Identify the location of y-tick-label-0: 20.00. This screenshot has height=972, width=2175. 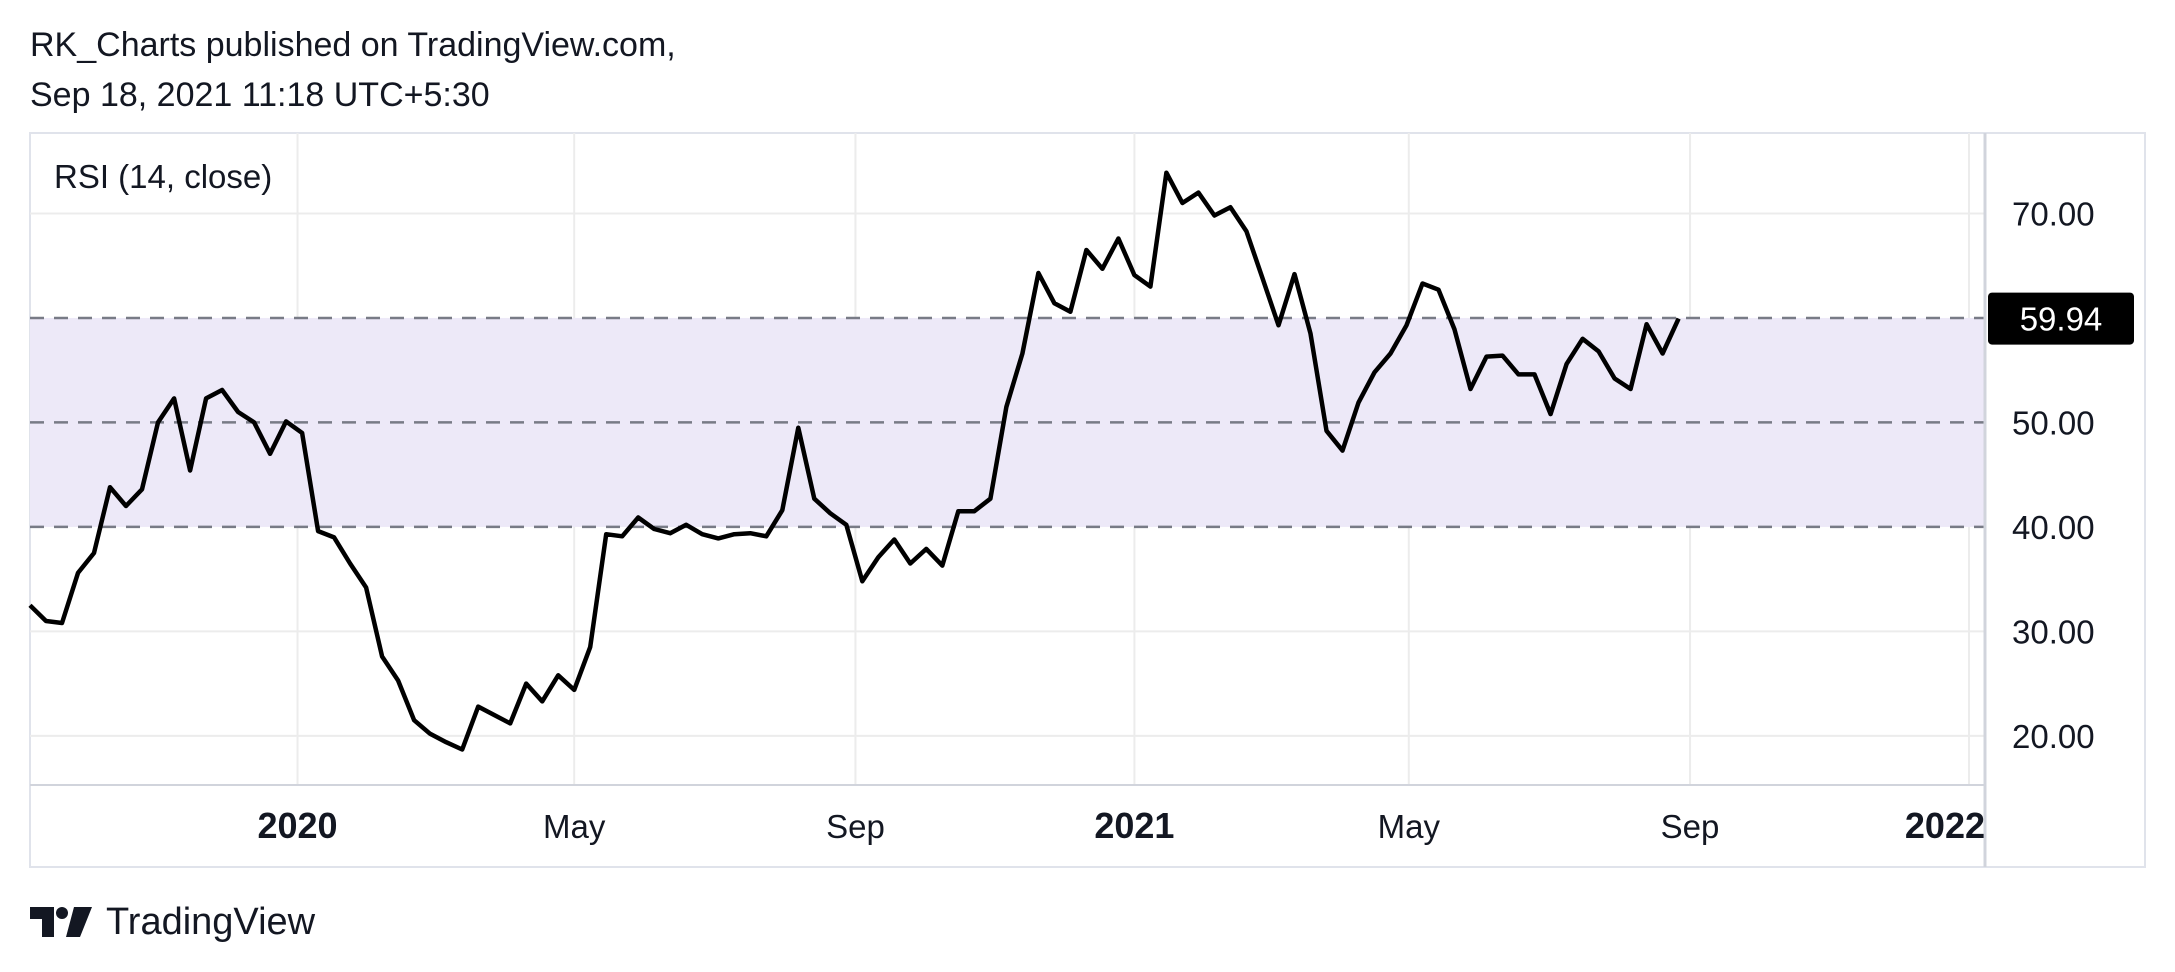
(2053, 736).